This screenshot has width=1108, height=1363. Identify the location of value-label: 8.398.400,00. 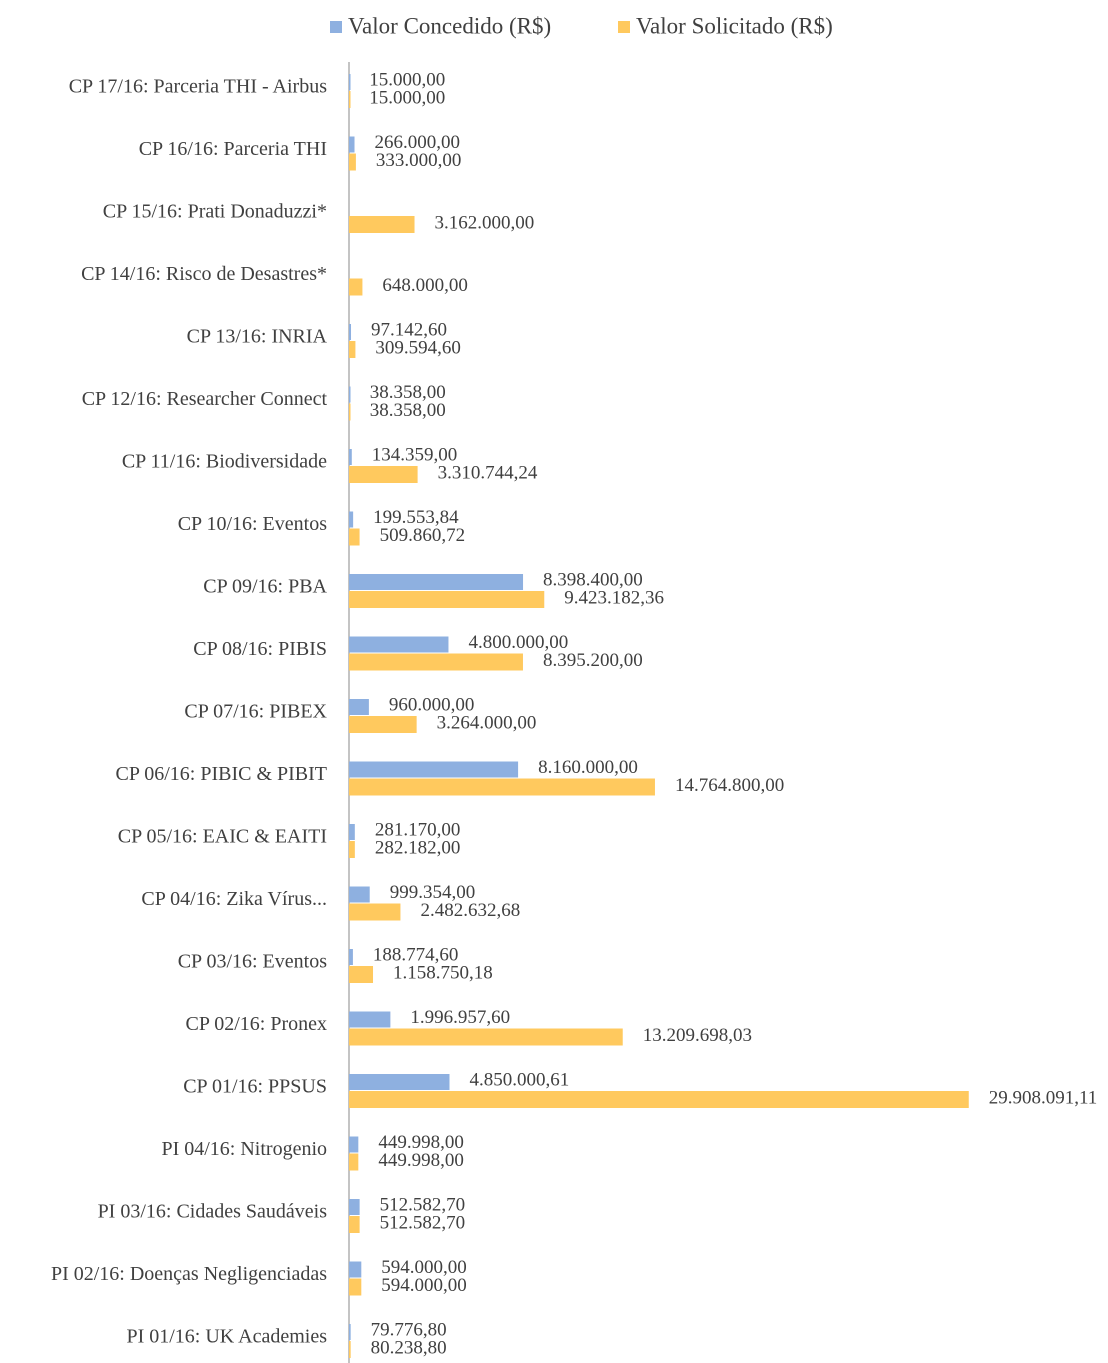
(593, 579).